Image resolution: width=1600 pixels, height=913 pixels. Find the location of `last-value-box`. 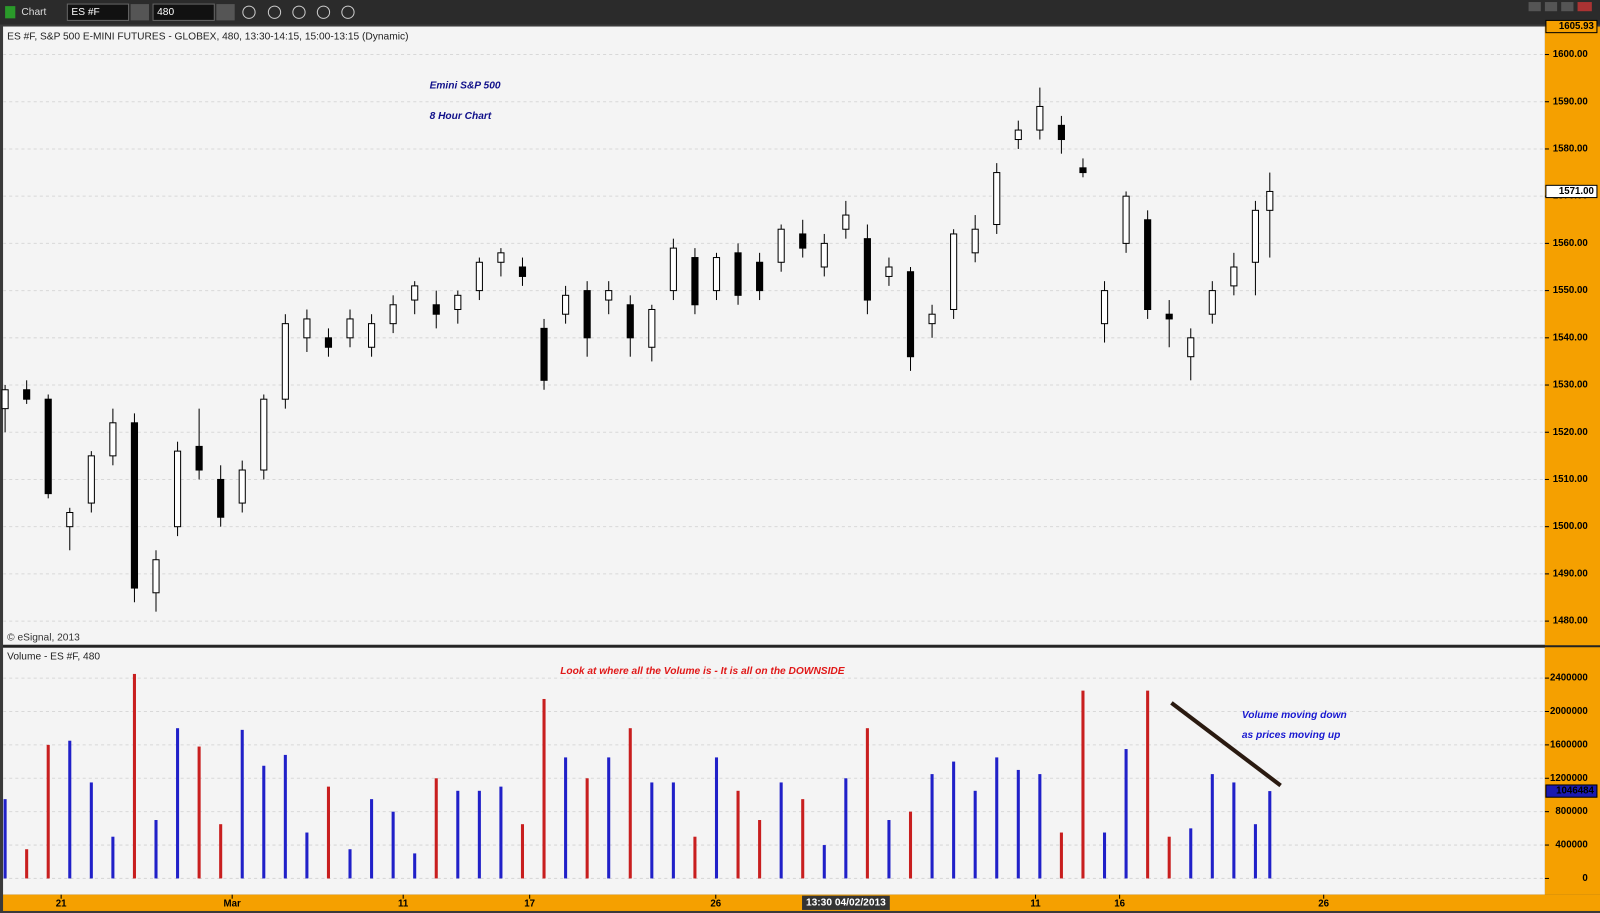

last-value-box is located at coordinates (1571, 26).